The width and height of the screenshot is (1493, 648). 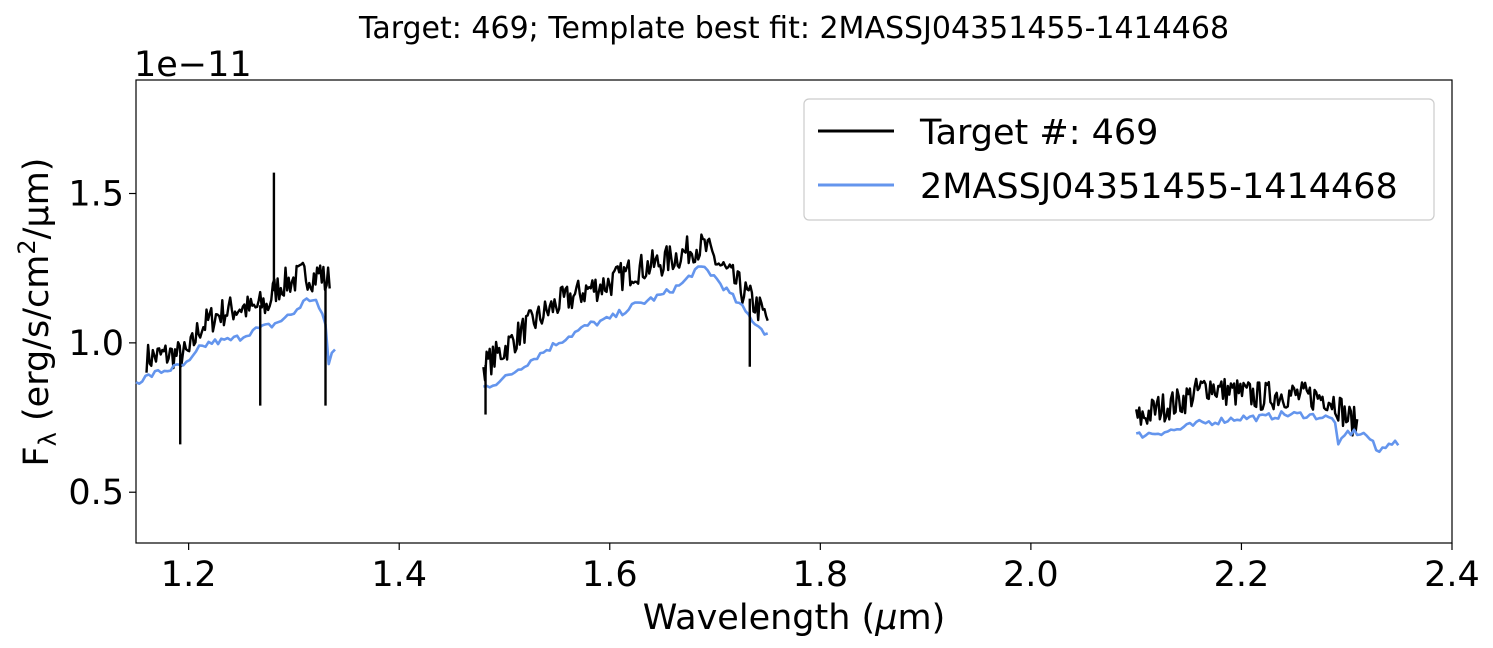 What do you see at coordinates (1159, 187) in the screenshot?
I see `legend-label-template: 2MASSJ04351455-1414468` at bounding box center [1159, 187].